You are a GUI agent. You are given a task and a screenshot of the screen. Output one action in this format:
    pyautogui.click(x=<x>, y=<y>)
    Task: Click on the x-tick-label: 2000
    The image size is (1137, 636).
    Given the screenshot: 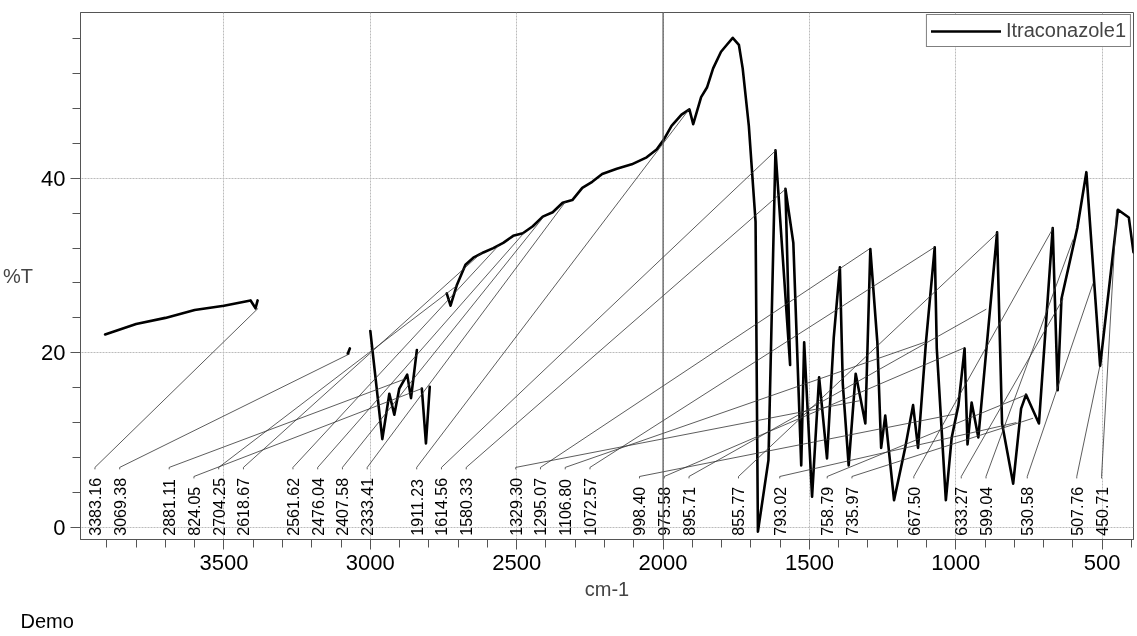 What is the action you would take?
    pyautogui.click(x=663, y=562)
    